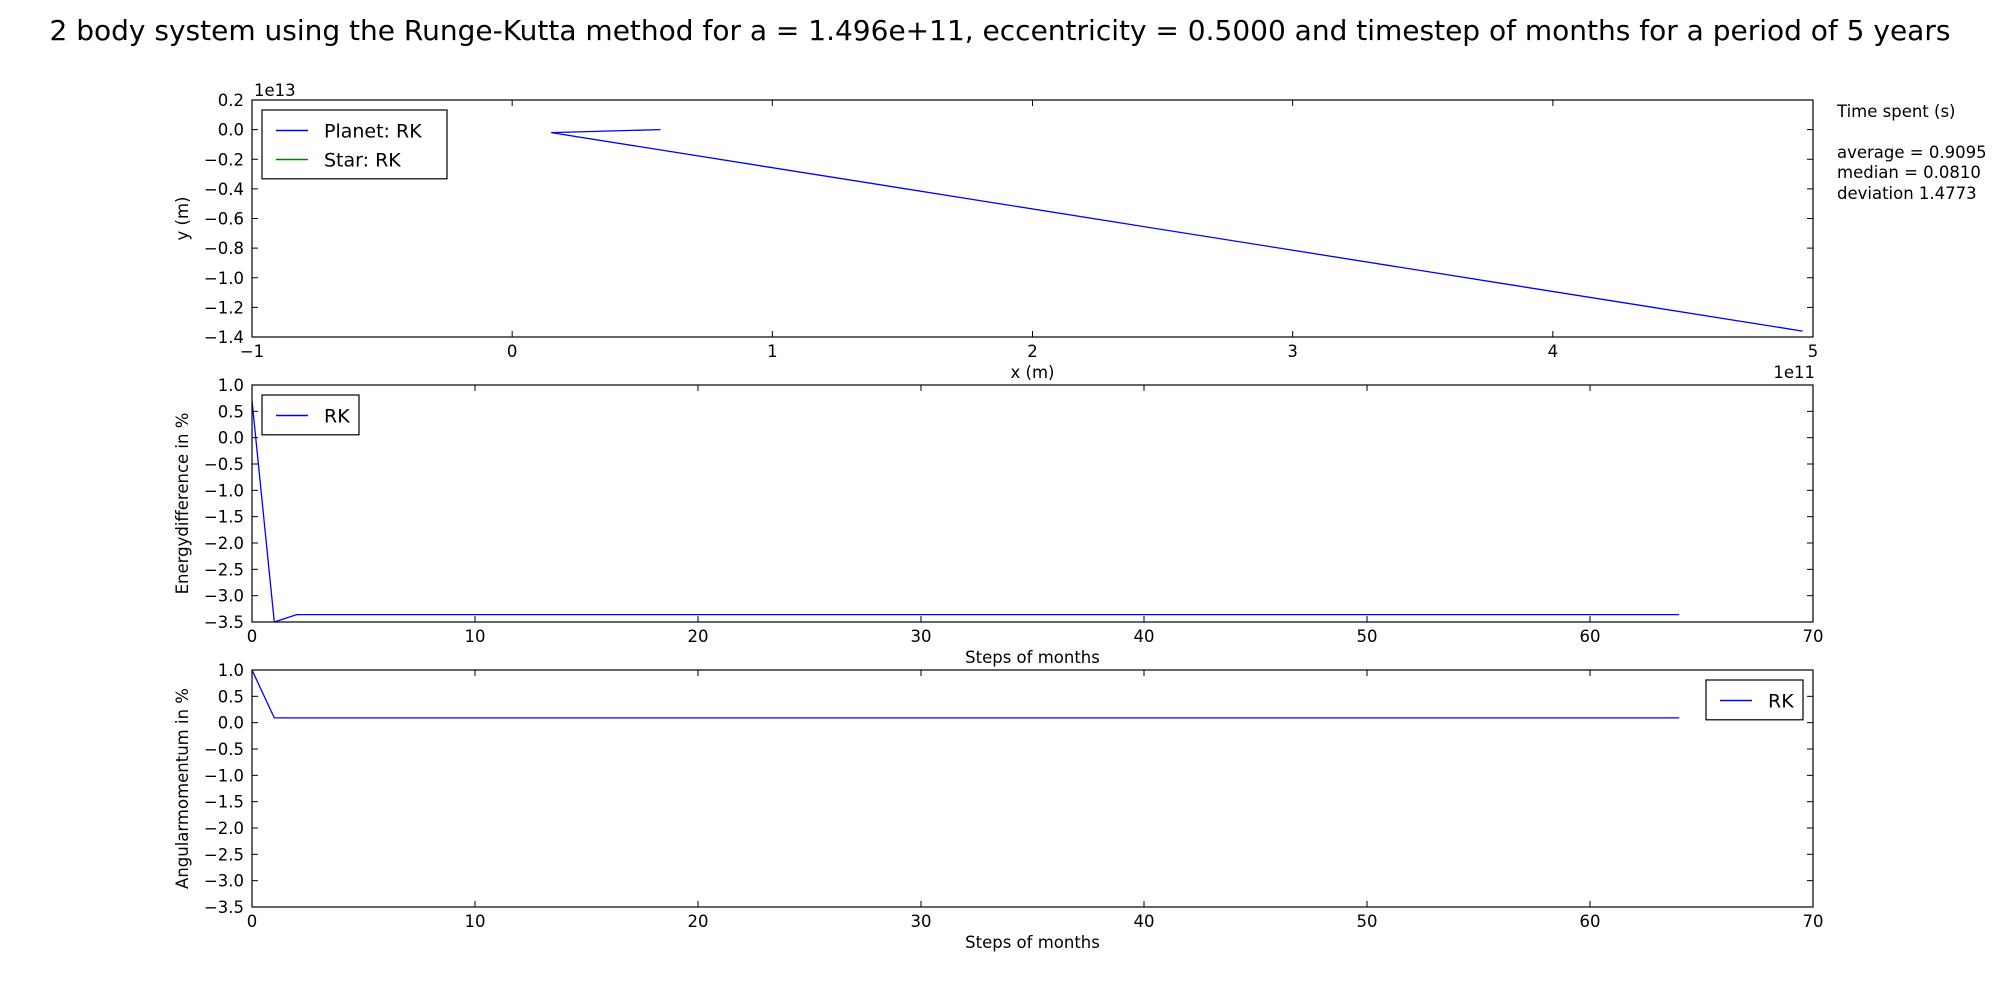 Image resolution: width=2000 pixels, height=1000 pixels. I want to click on time-spent-average: average = 0.9095, so click(1912, 152).